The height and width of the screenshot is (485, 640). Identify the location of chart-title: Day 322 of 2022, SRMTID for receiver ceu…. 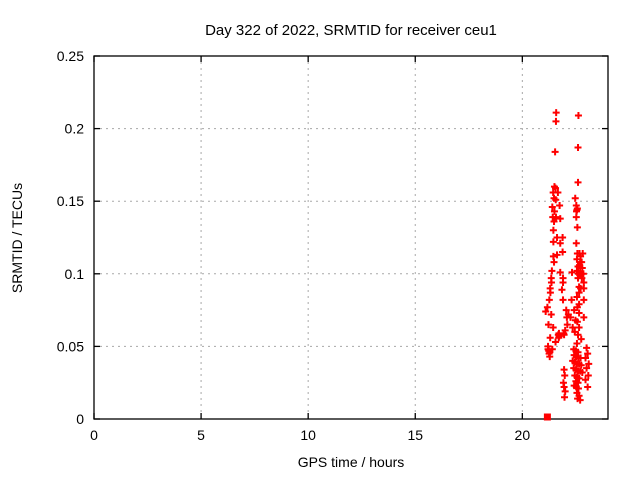
(351, 30).